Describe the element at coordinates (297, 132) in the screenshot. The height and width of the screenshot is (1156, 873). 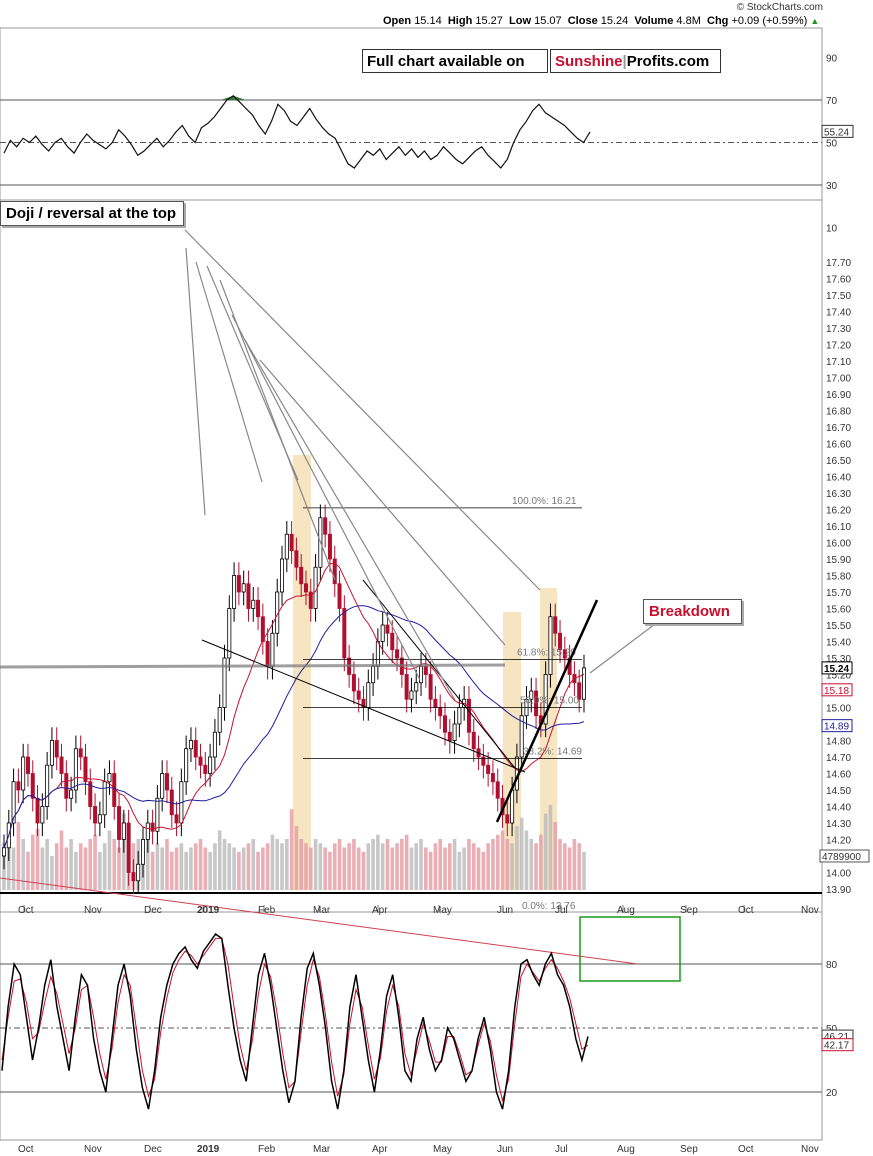
I see `rsi-line` at that location.